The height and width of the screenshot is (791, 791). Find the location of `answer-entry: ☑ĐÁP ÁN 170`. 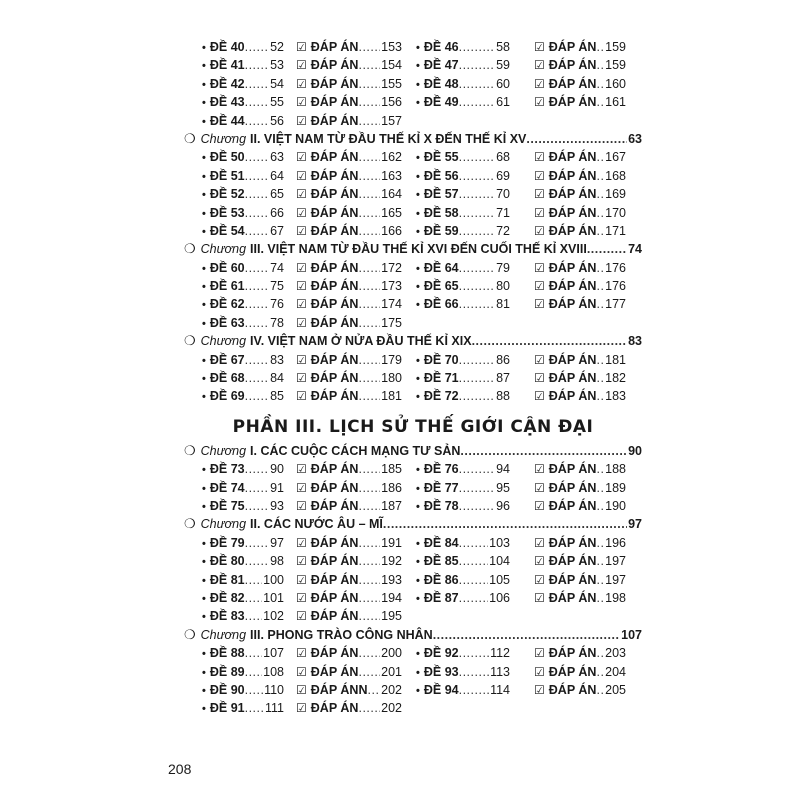

answer-entry: ☑ĐÁP ÁN 170 is located at coordinates (580, 213).